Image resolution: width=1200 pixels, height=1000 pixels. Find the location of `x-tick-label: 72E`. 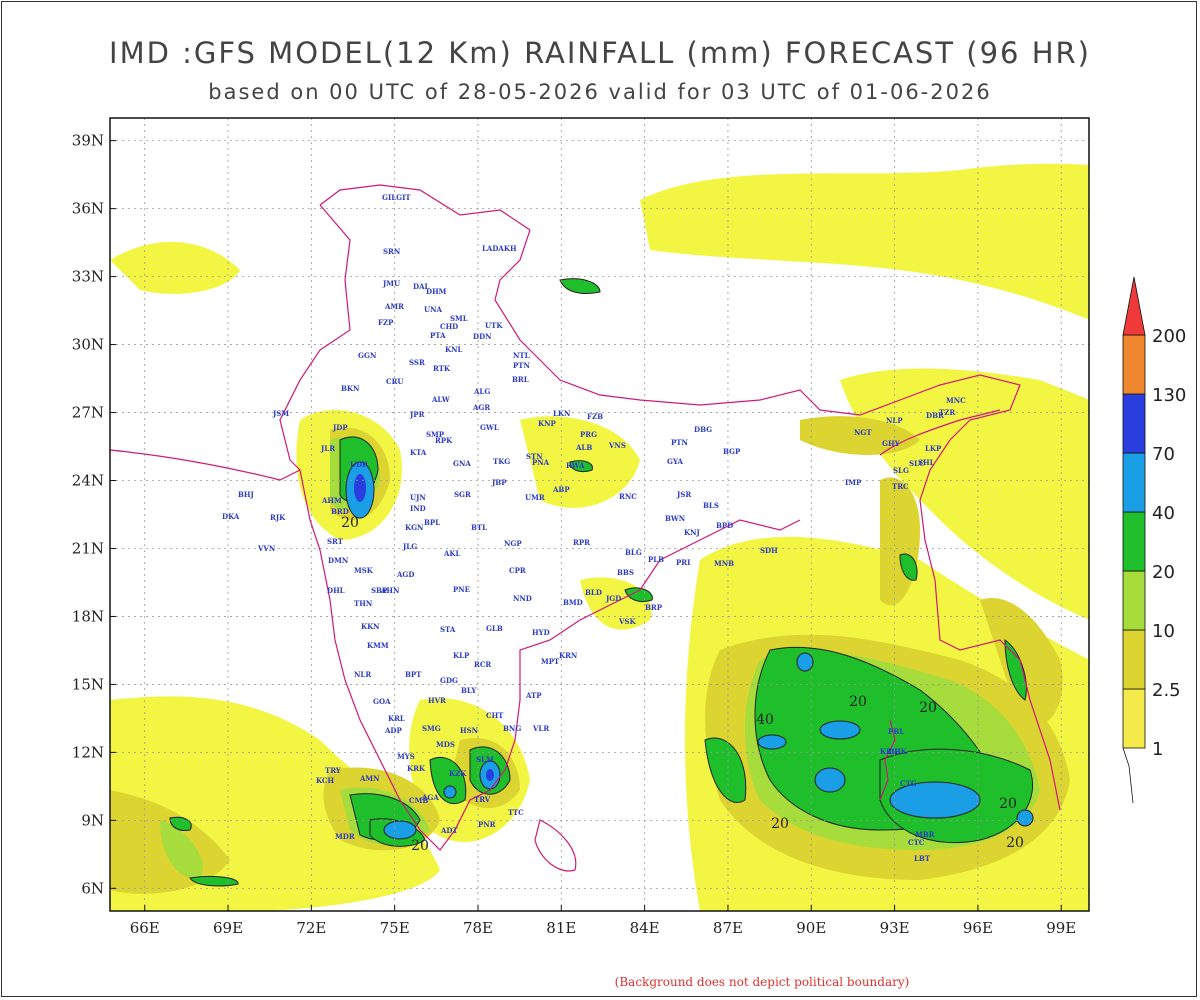

x-tick-label: 72E is located at coordinates (311, 928).